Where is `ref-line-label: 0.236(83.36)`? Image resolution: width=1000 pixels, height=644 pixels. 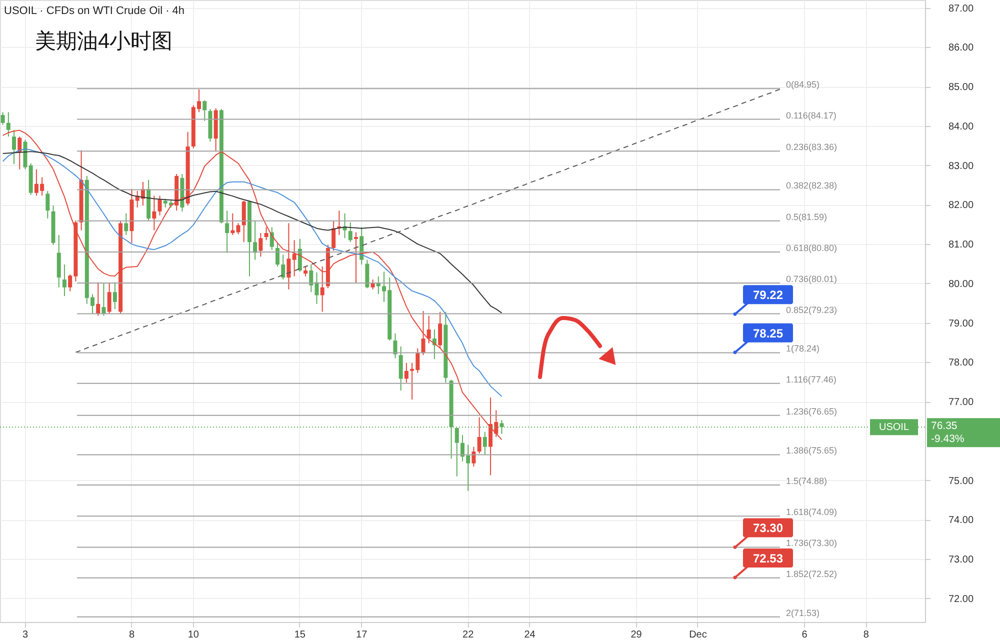 ref-line-label: 0.236(83.36) is located at coordinates (812, 147).